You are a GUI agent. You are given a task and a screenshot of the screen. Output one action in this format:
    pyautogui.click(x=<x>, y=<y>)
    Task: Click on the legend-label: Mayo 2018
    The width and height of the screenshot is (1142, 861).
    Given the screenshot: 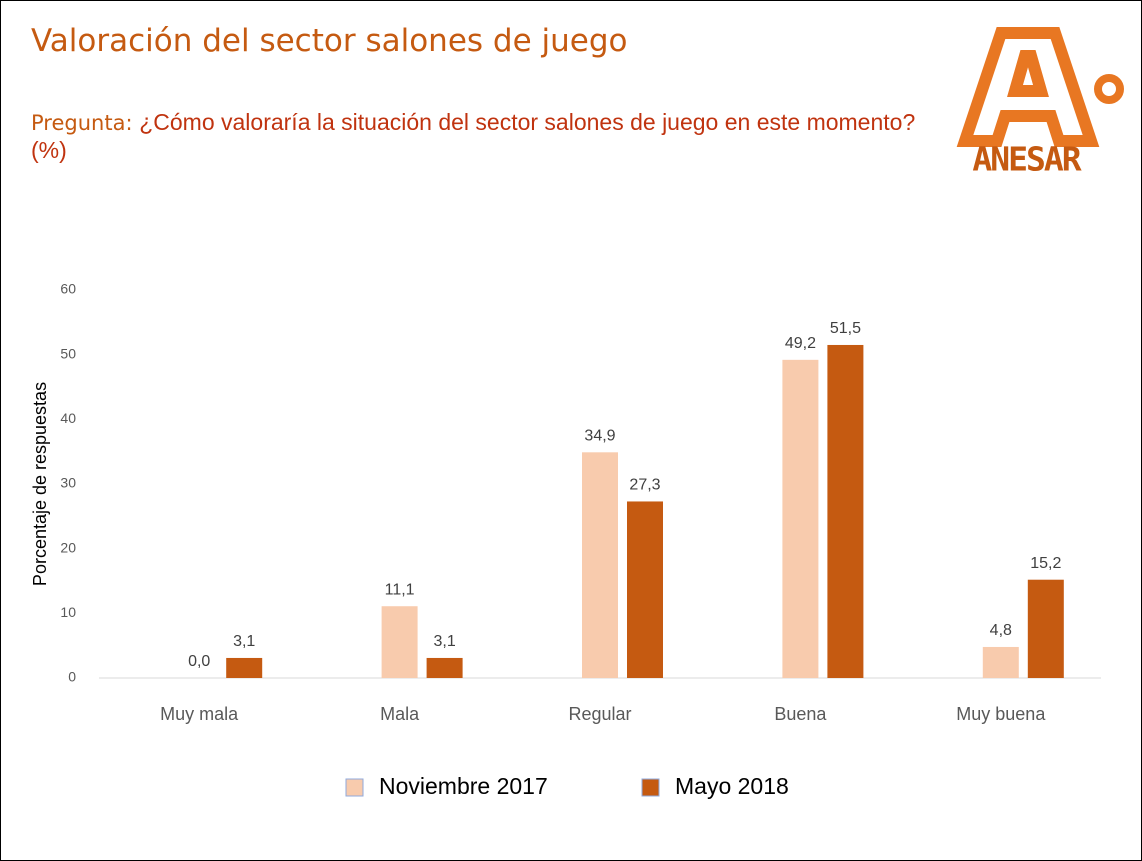 What is the action you would take?
    pyautogui.click(x=732, y=786)
    